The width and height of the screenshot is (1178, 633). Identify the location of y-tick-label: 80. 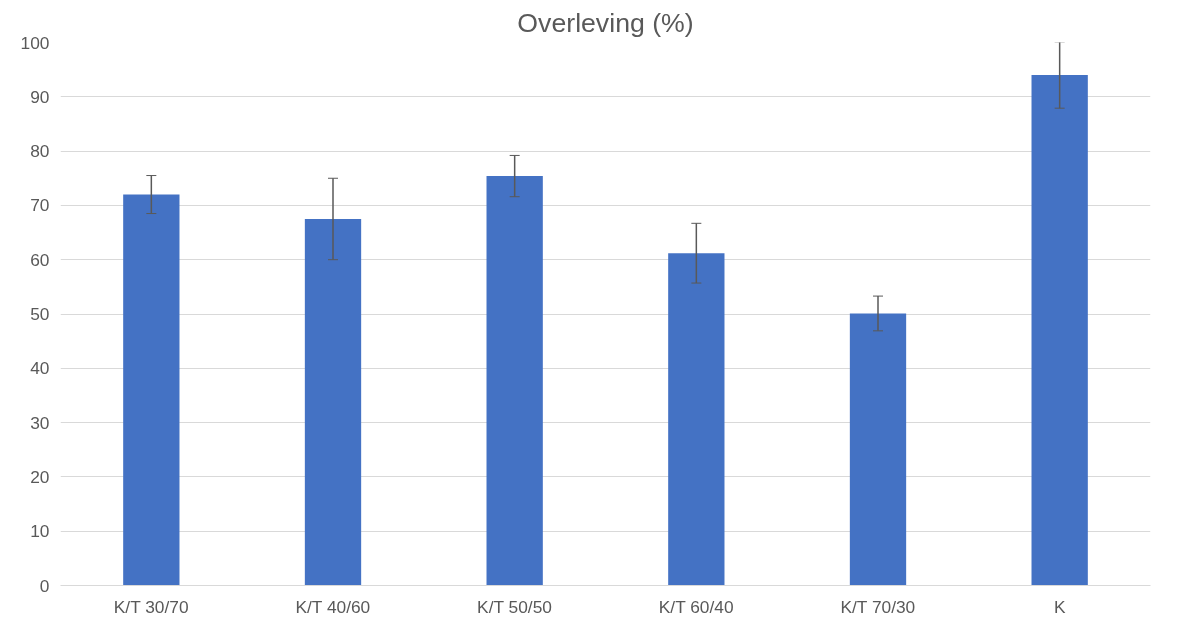
(40, 151).